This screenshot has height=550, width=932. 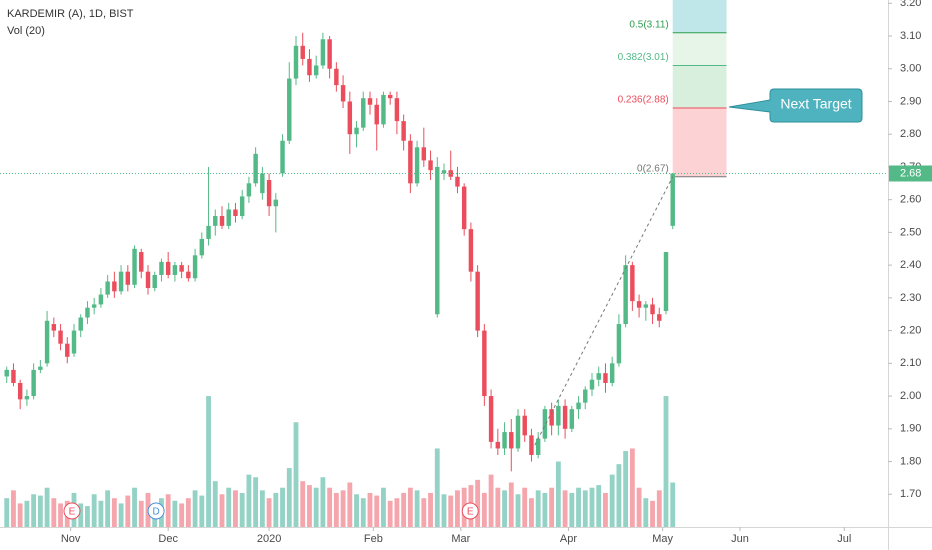 I want to click on chart-title: KARDEMIR (A), 1D, BIST, so click(x=70, y=14).